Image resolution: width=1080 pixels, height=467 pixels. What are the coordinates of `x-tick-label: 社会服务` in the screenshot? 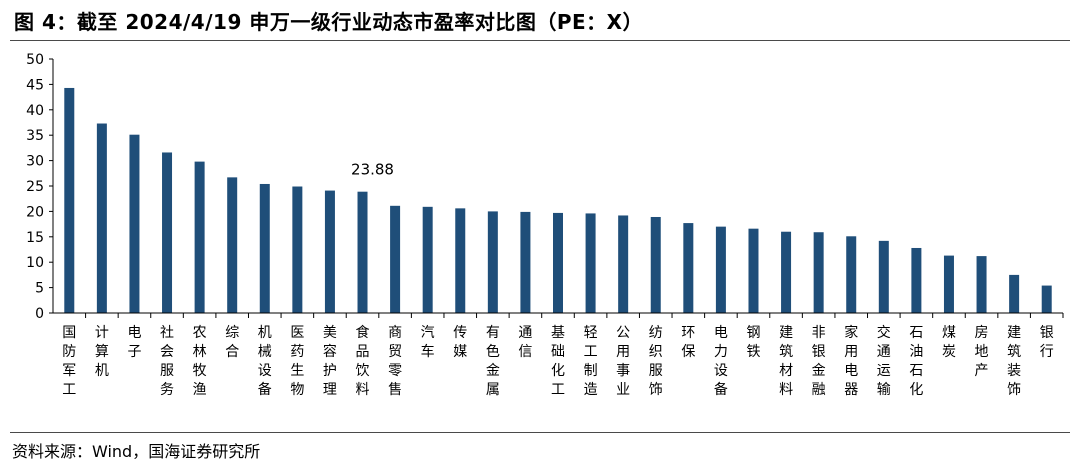 It's located at (167, 361).